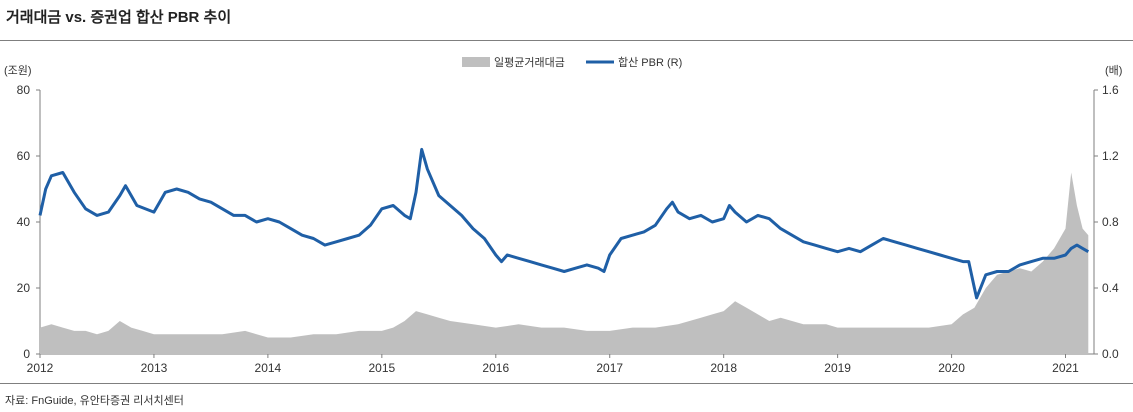 This screenshot has height=412, width=1133. Describe the element at coordinates (154, 368) in the screenshot. I see `x-tick-label: 2013` at that location.